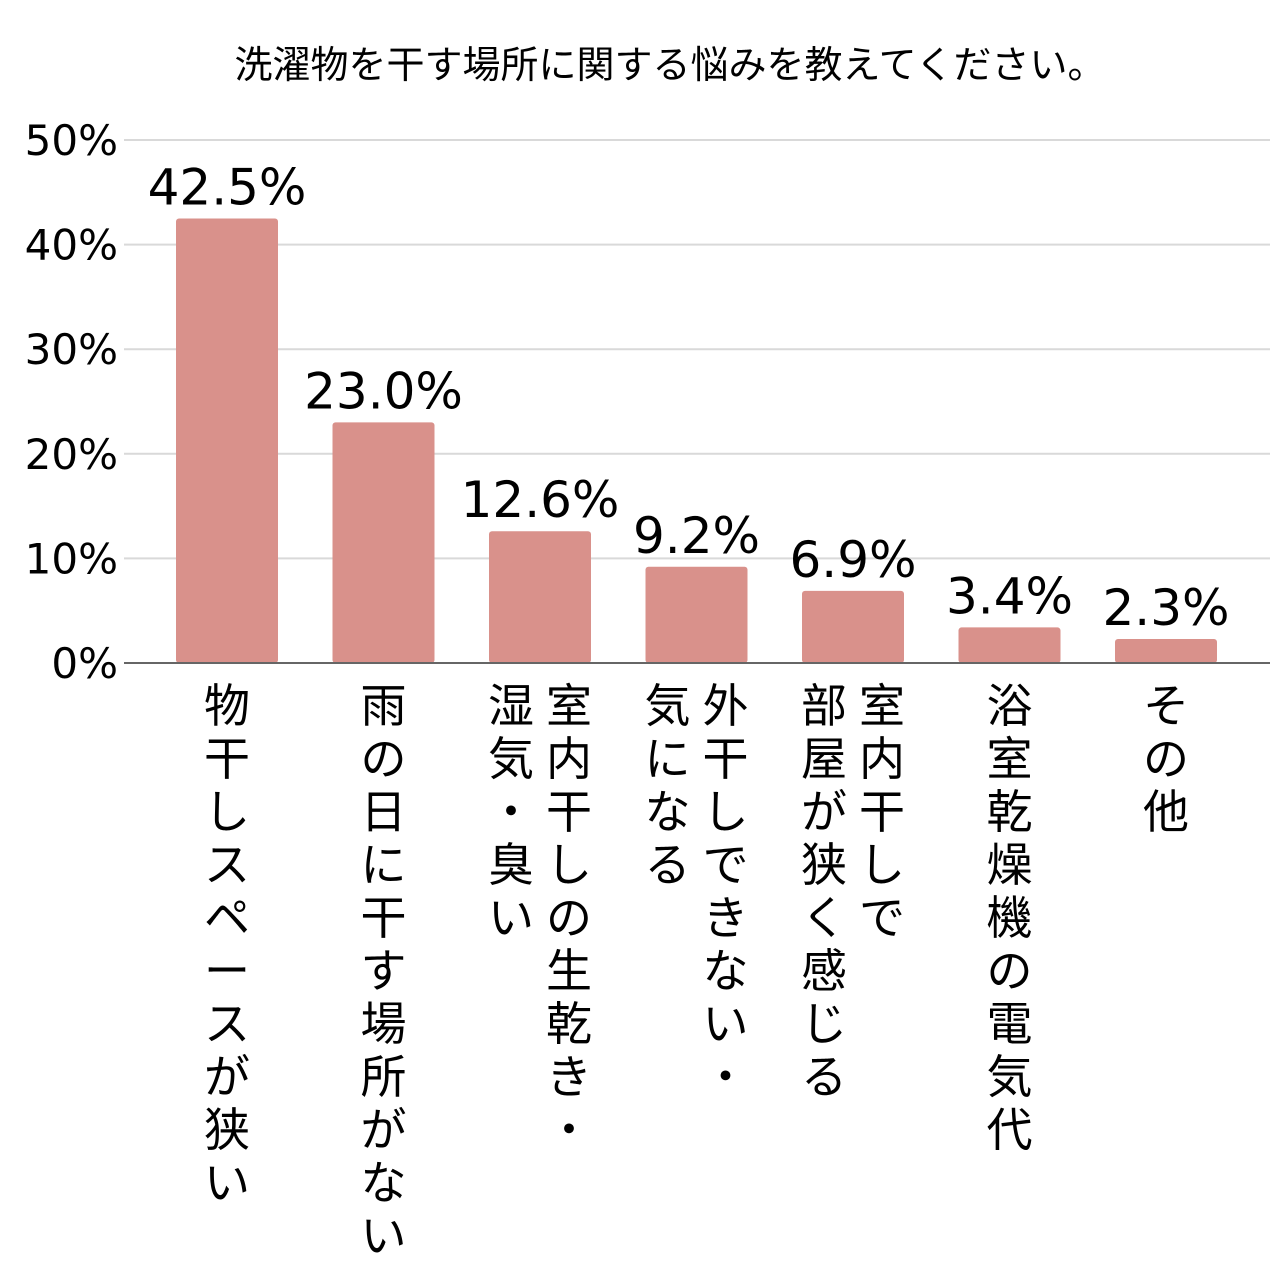 The width and height of the screenshot is (1280, 1280). I want to click on category-label: 雨の日に干す場所がない, so click(384, 971).